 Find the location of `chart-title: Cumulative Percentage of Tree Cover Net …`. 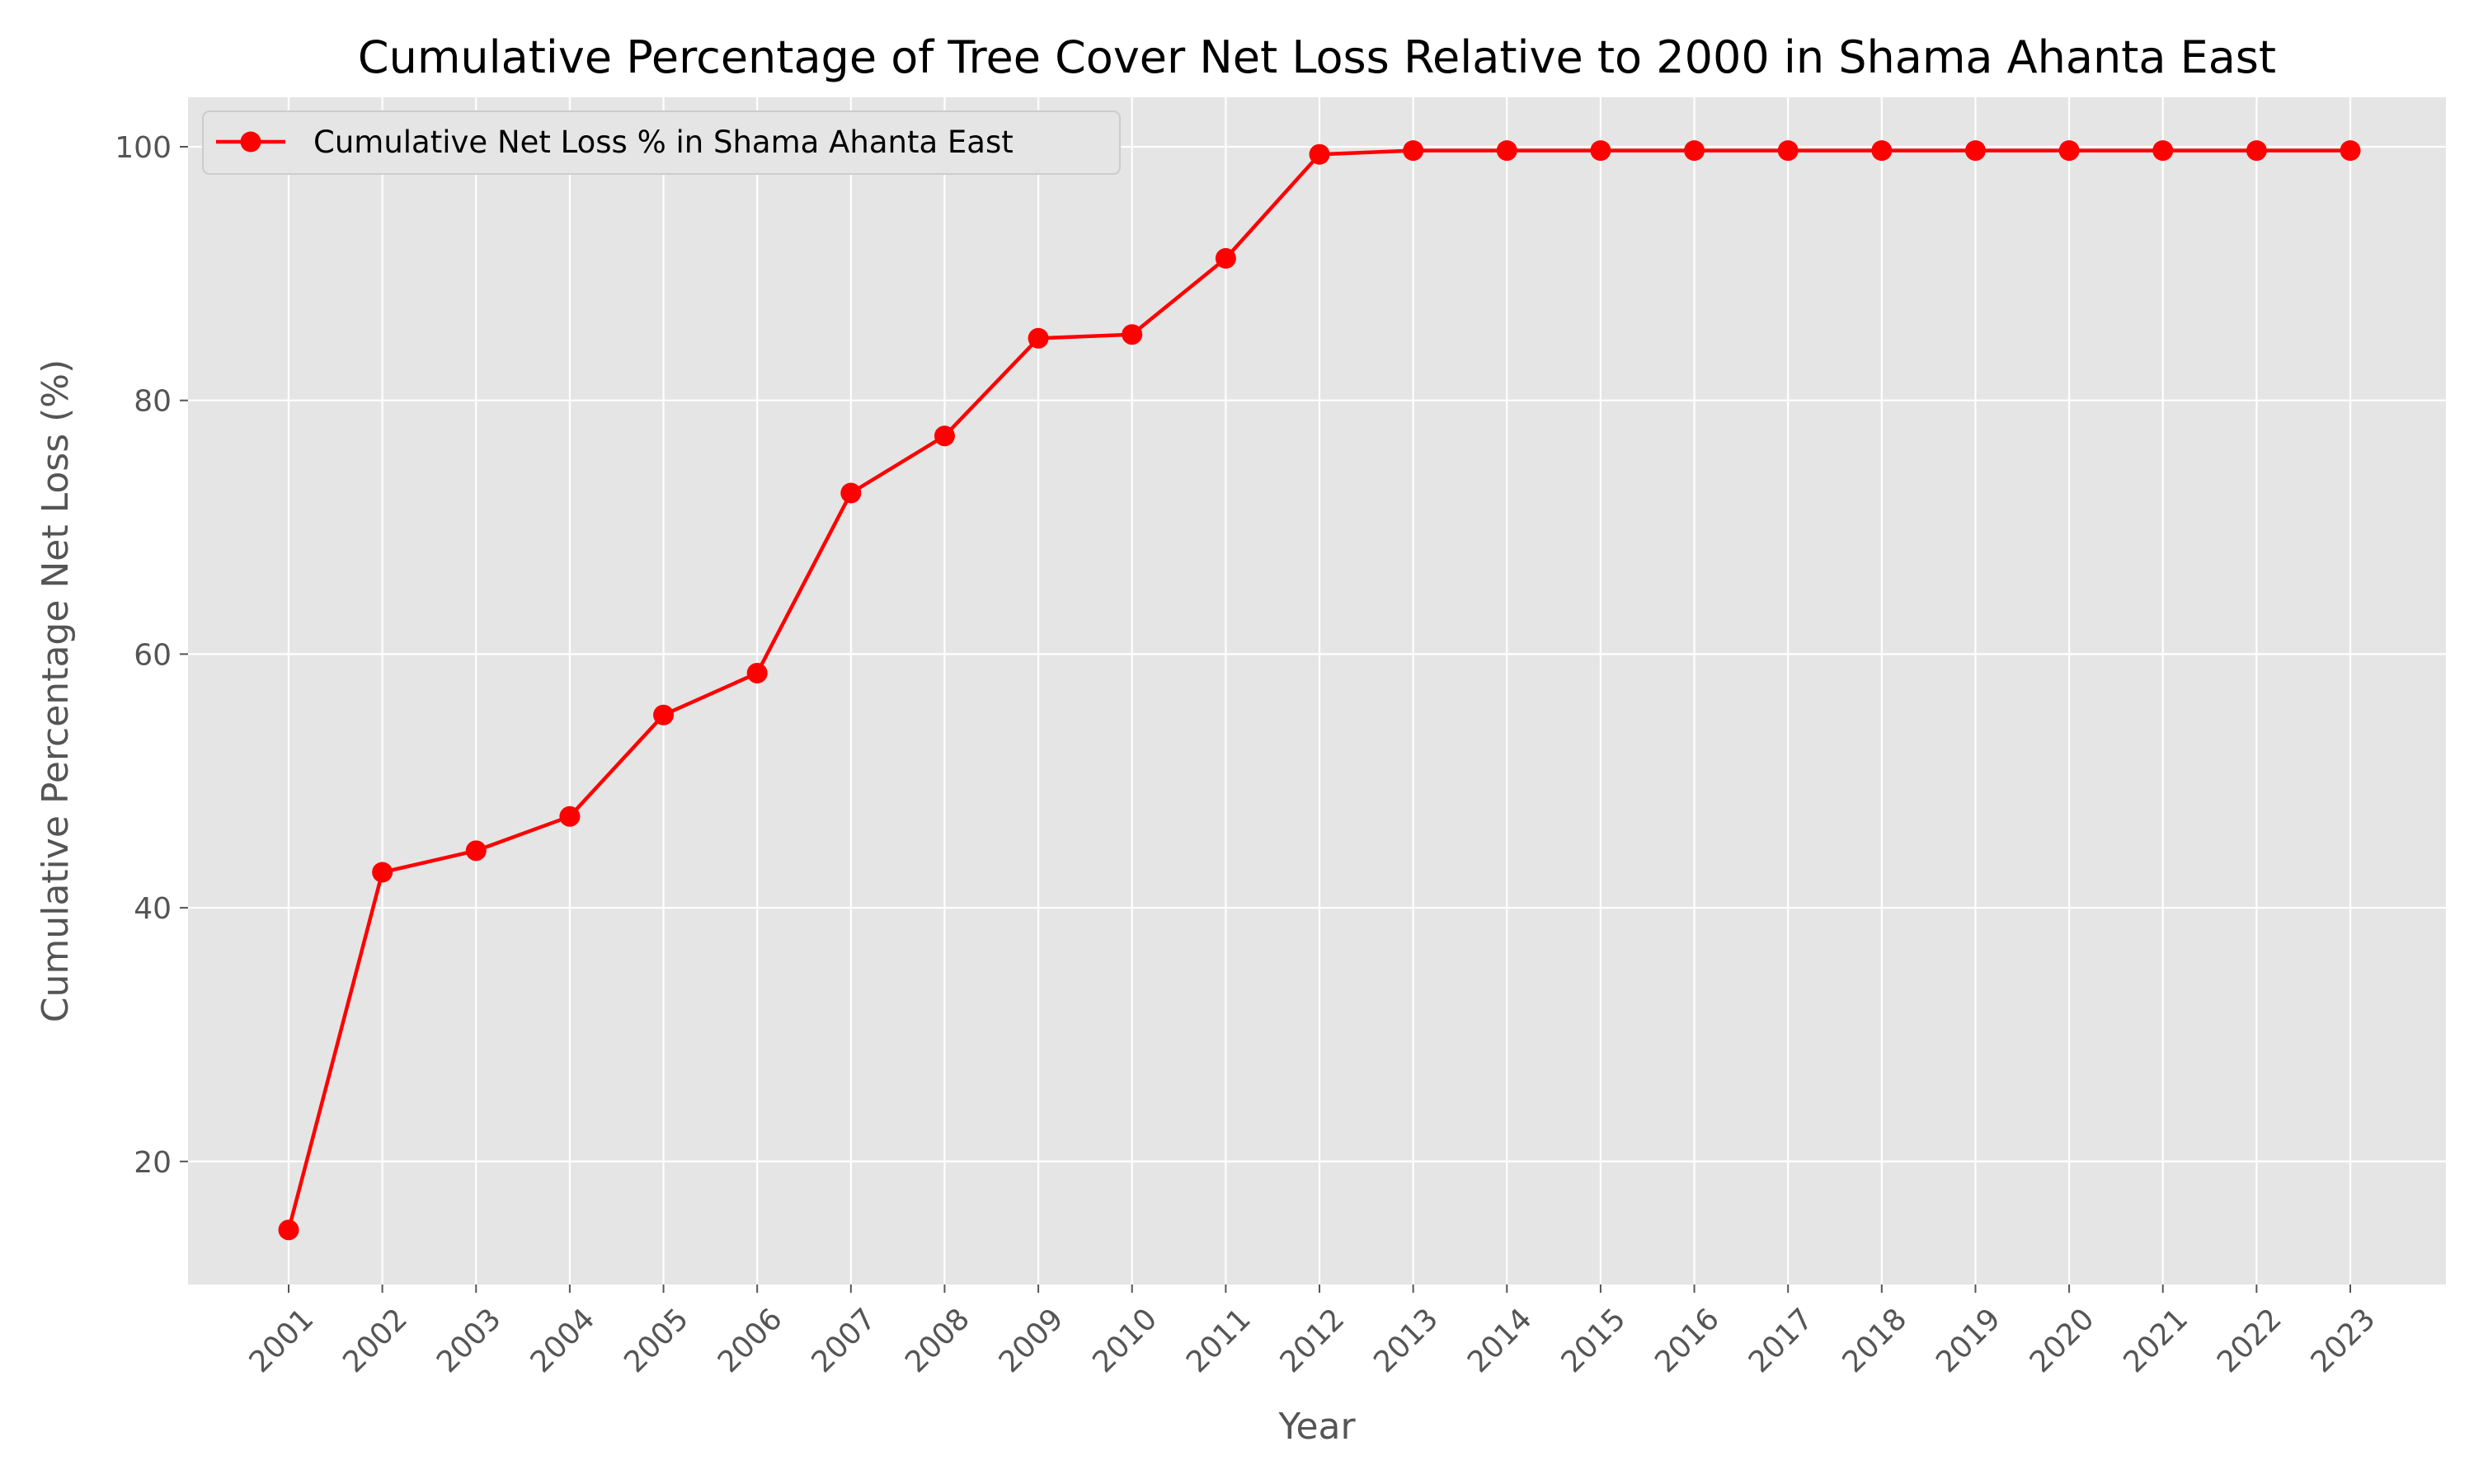

chart-title: Cumulative Percentage of Tree Cover Net … is located at coordinates (1317, 57).